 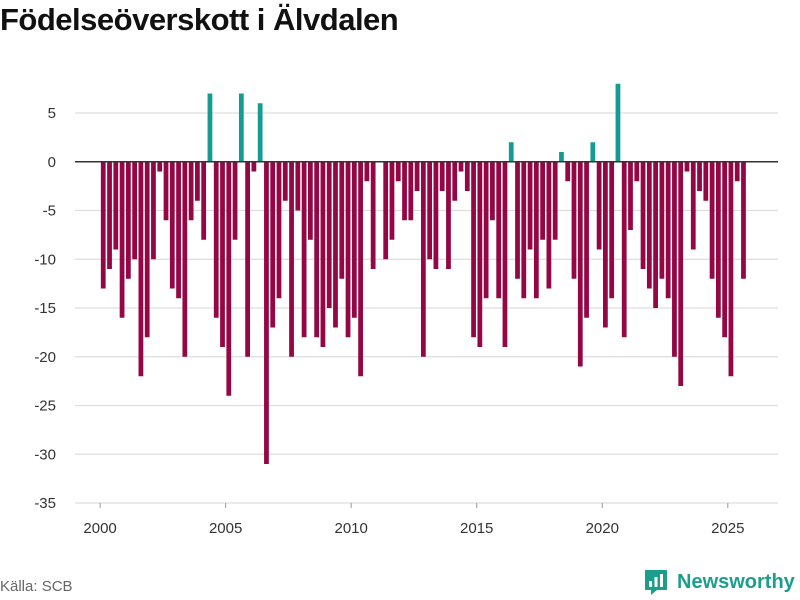 What do you see at coordinates (719, 582) in the screenshot?
I see `brand-logo: Newsworthy` at bounding box center [719, 582].